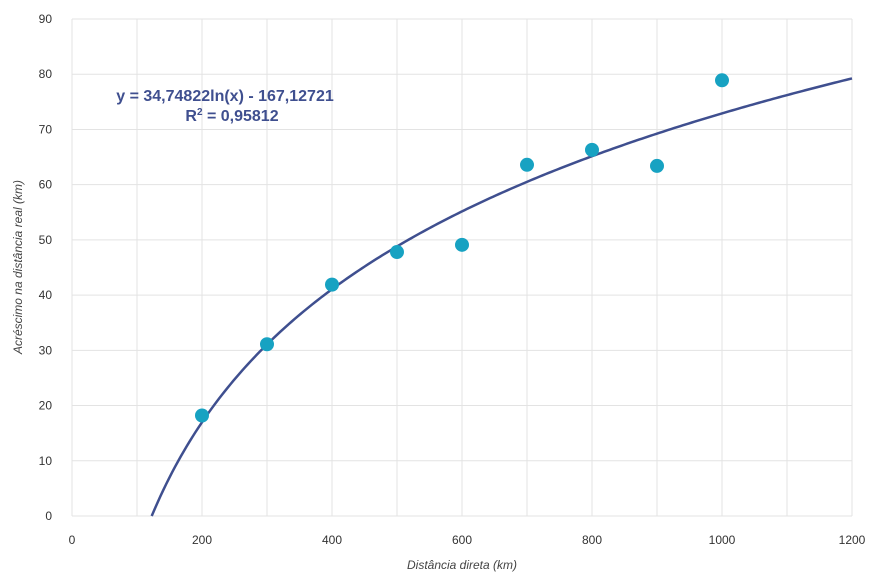 The image size is (869, 572). Describe the element at coordinates (241, 116) in the screenshot. I see `r-squared-value: = 0,95812` at that location.